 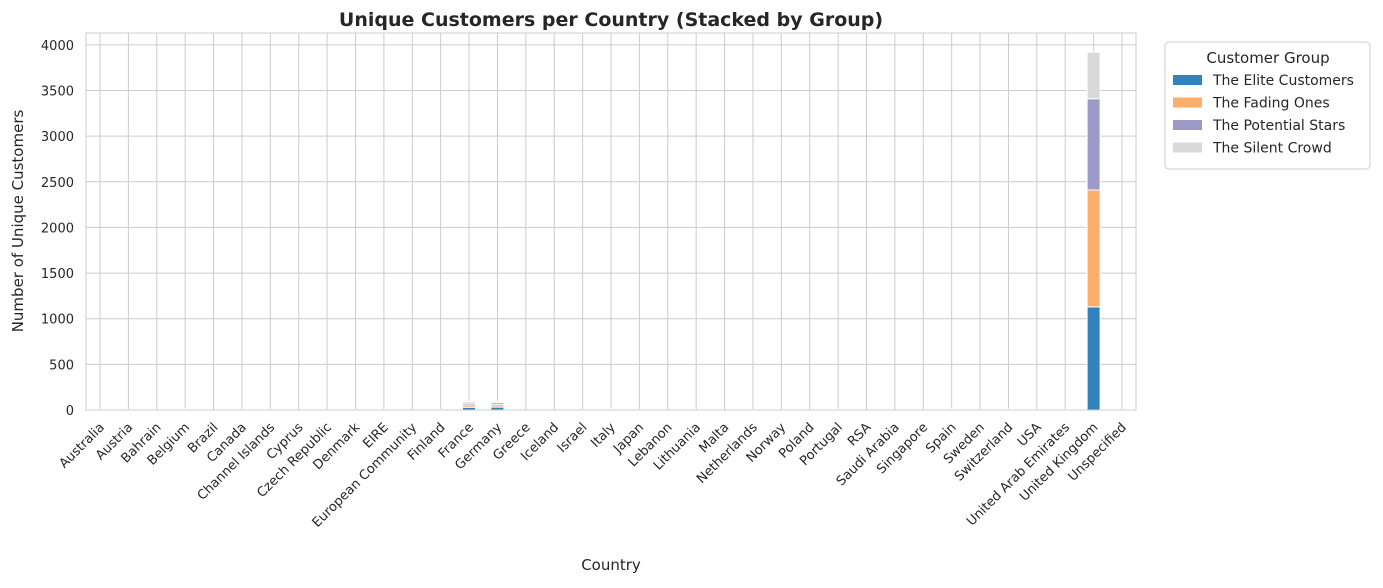 I want to click on y-tick-label: 3000, so click(x=57, y=137).